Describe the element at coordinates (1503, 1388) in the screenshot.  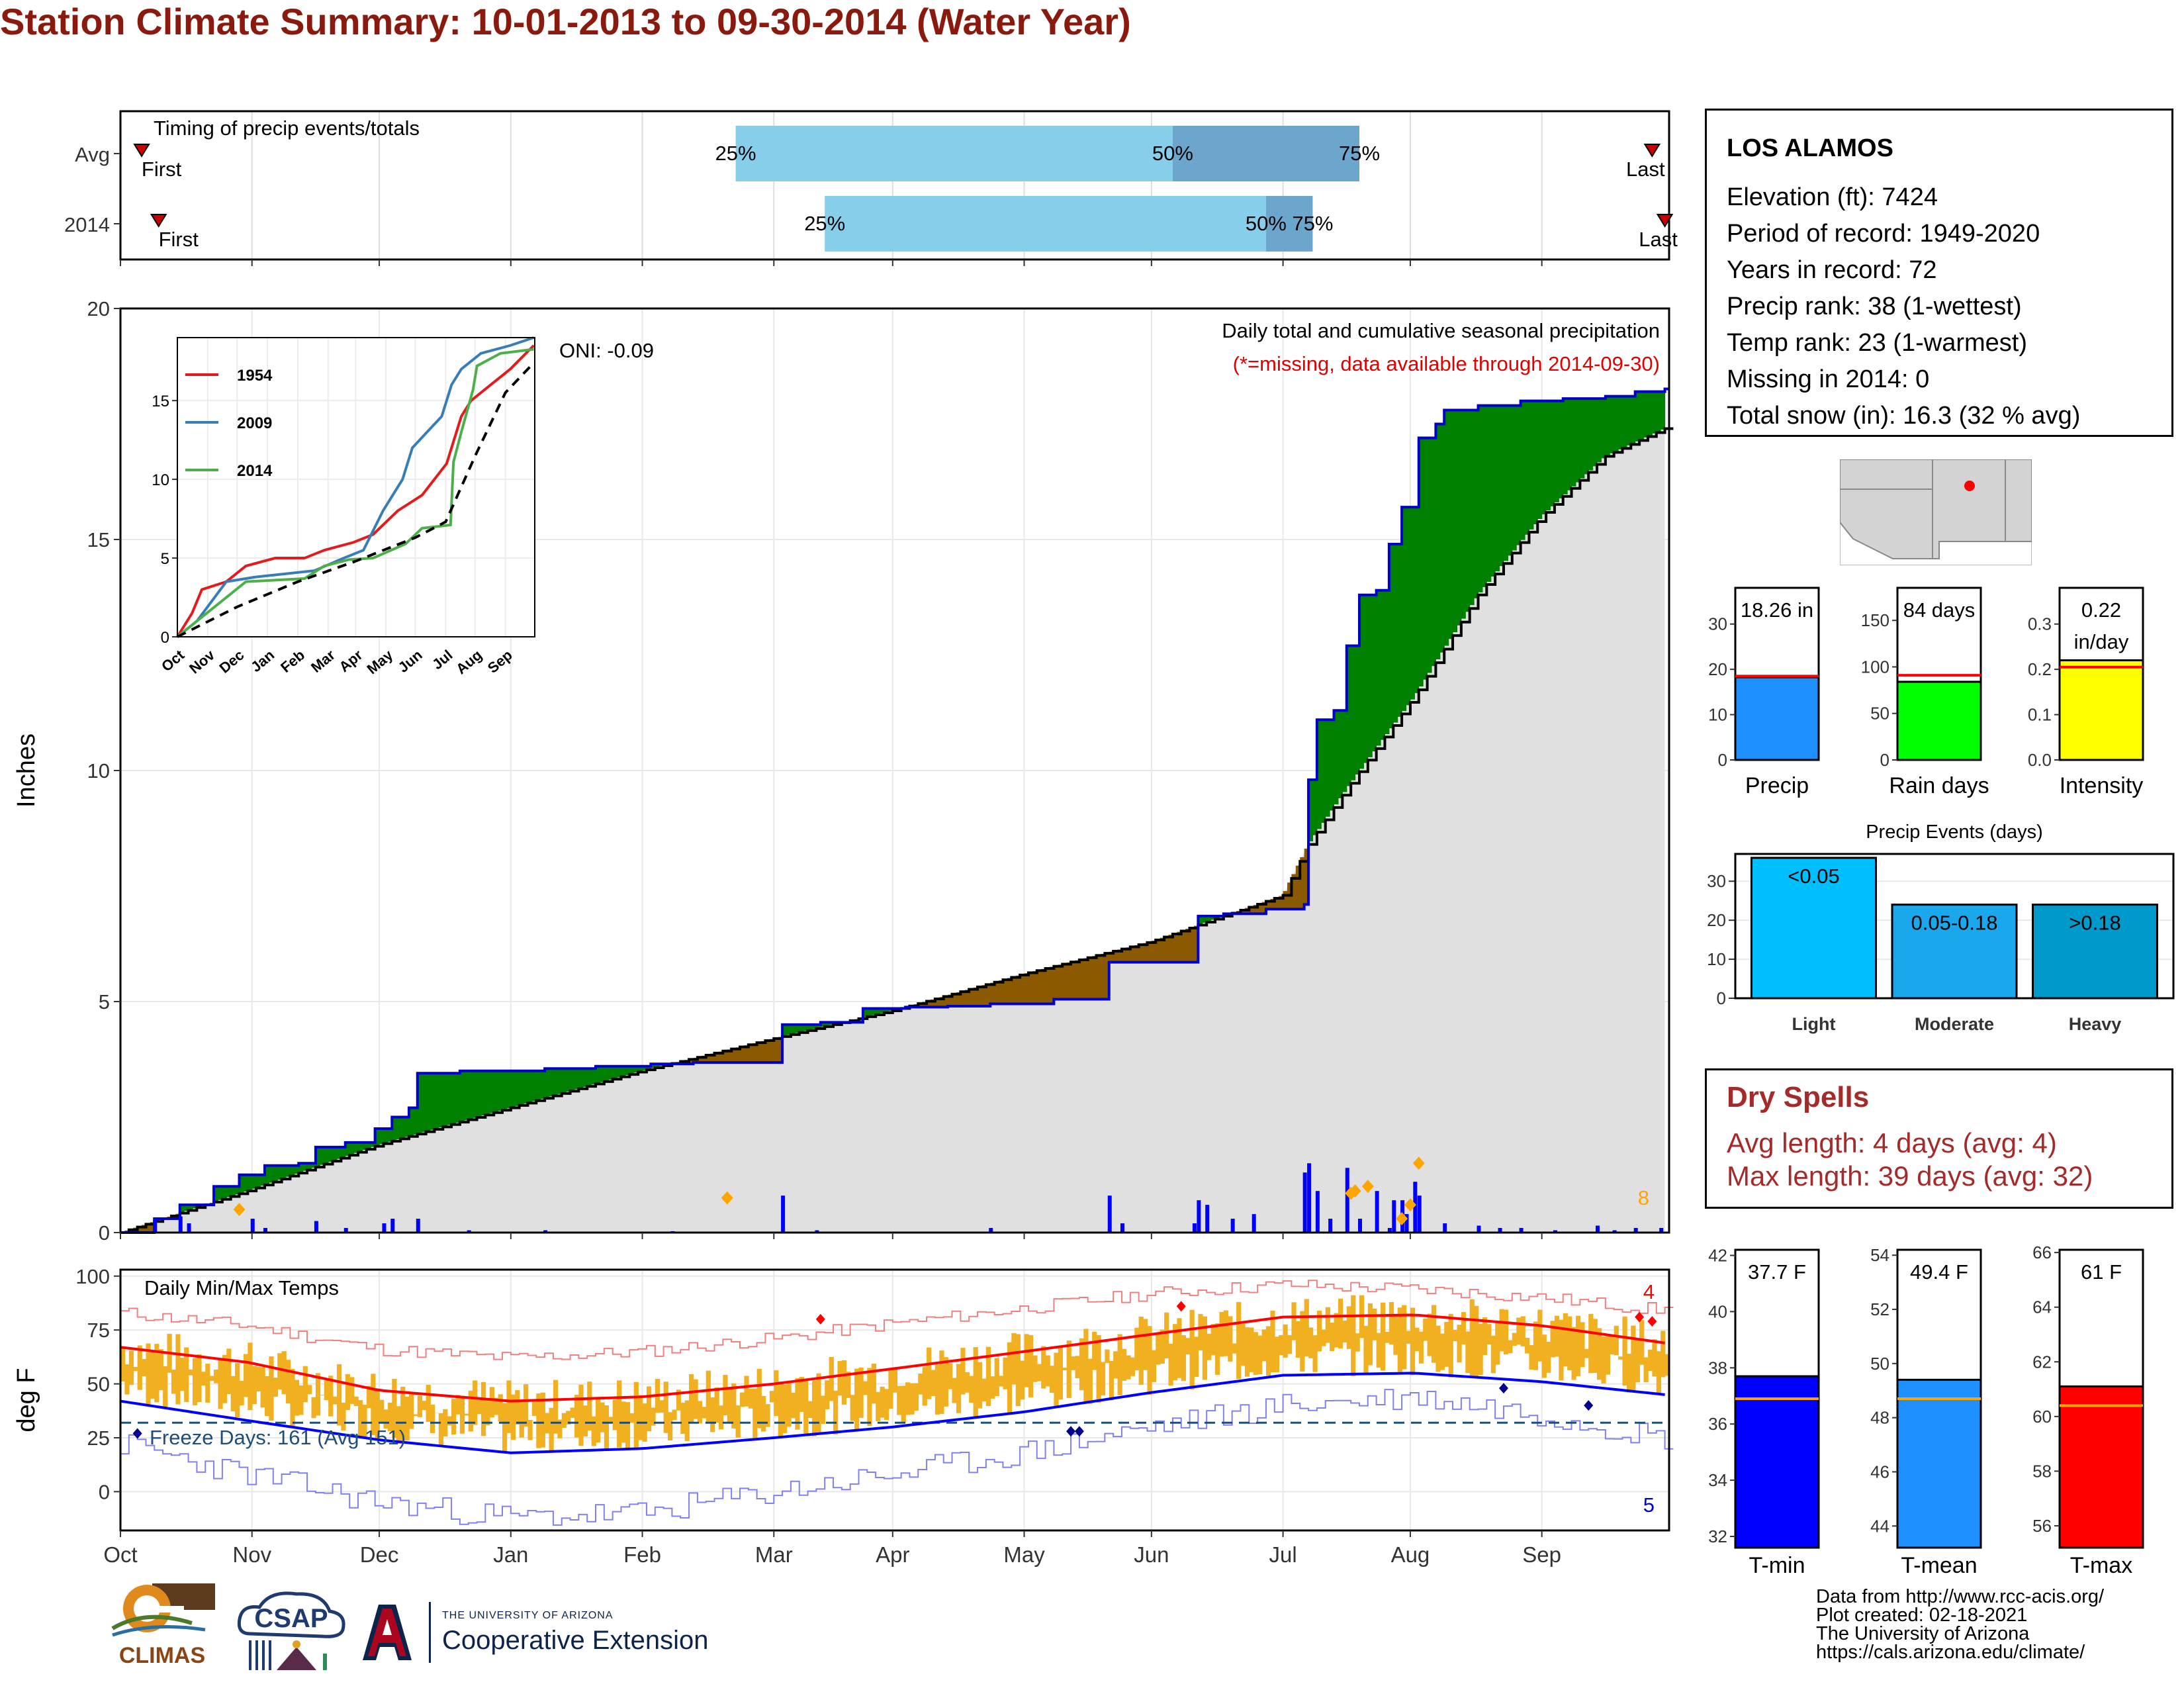
I see `record-low-marker` at that location.